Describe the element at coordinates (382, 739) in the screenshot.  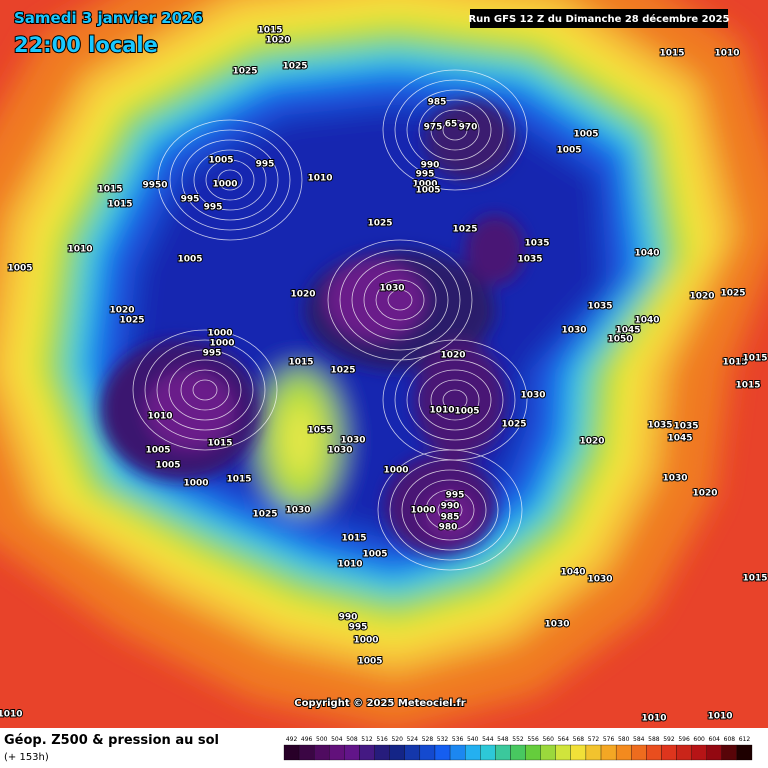
I see `colorbar-label: 516` at that location.